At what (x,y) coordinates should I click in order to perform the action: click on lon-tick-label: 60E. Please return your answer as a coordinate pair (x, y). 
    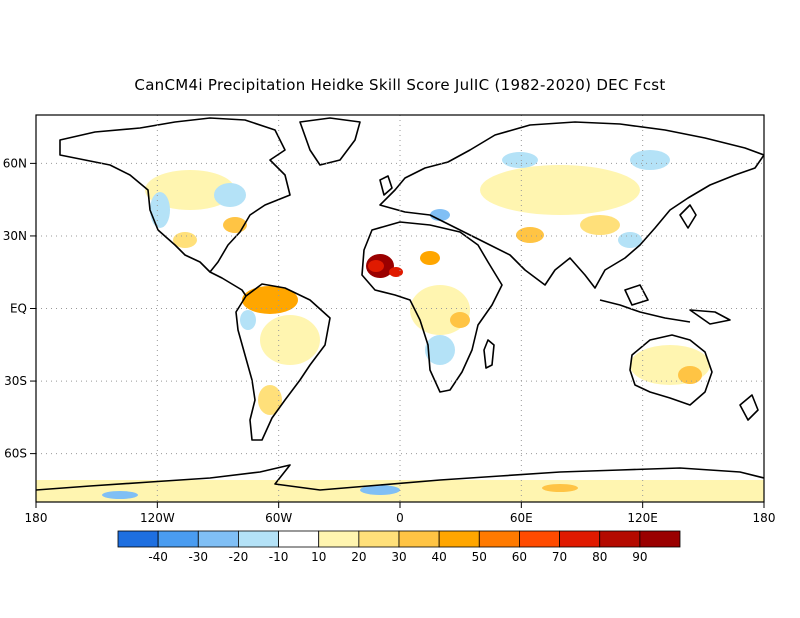
    Looking at the image, I should click on (521, 518).